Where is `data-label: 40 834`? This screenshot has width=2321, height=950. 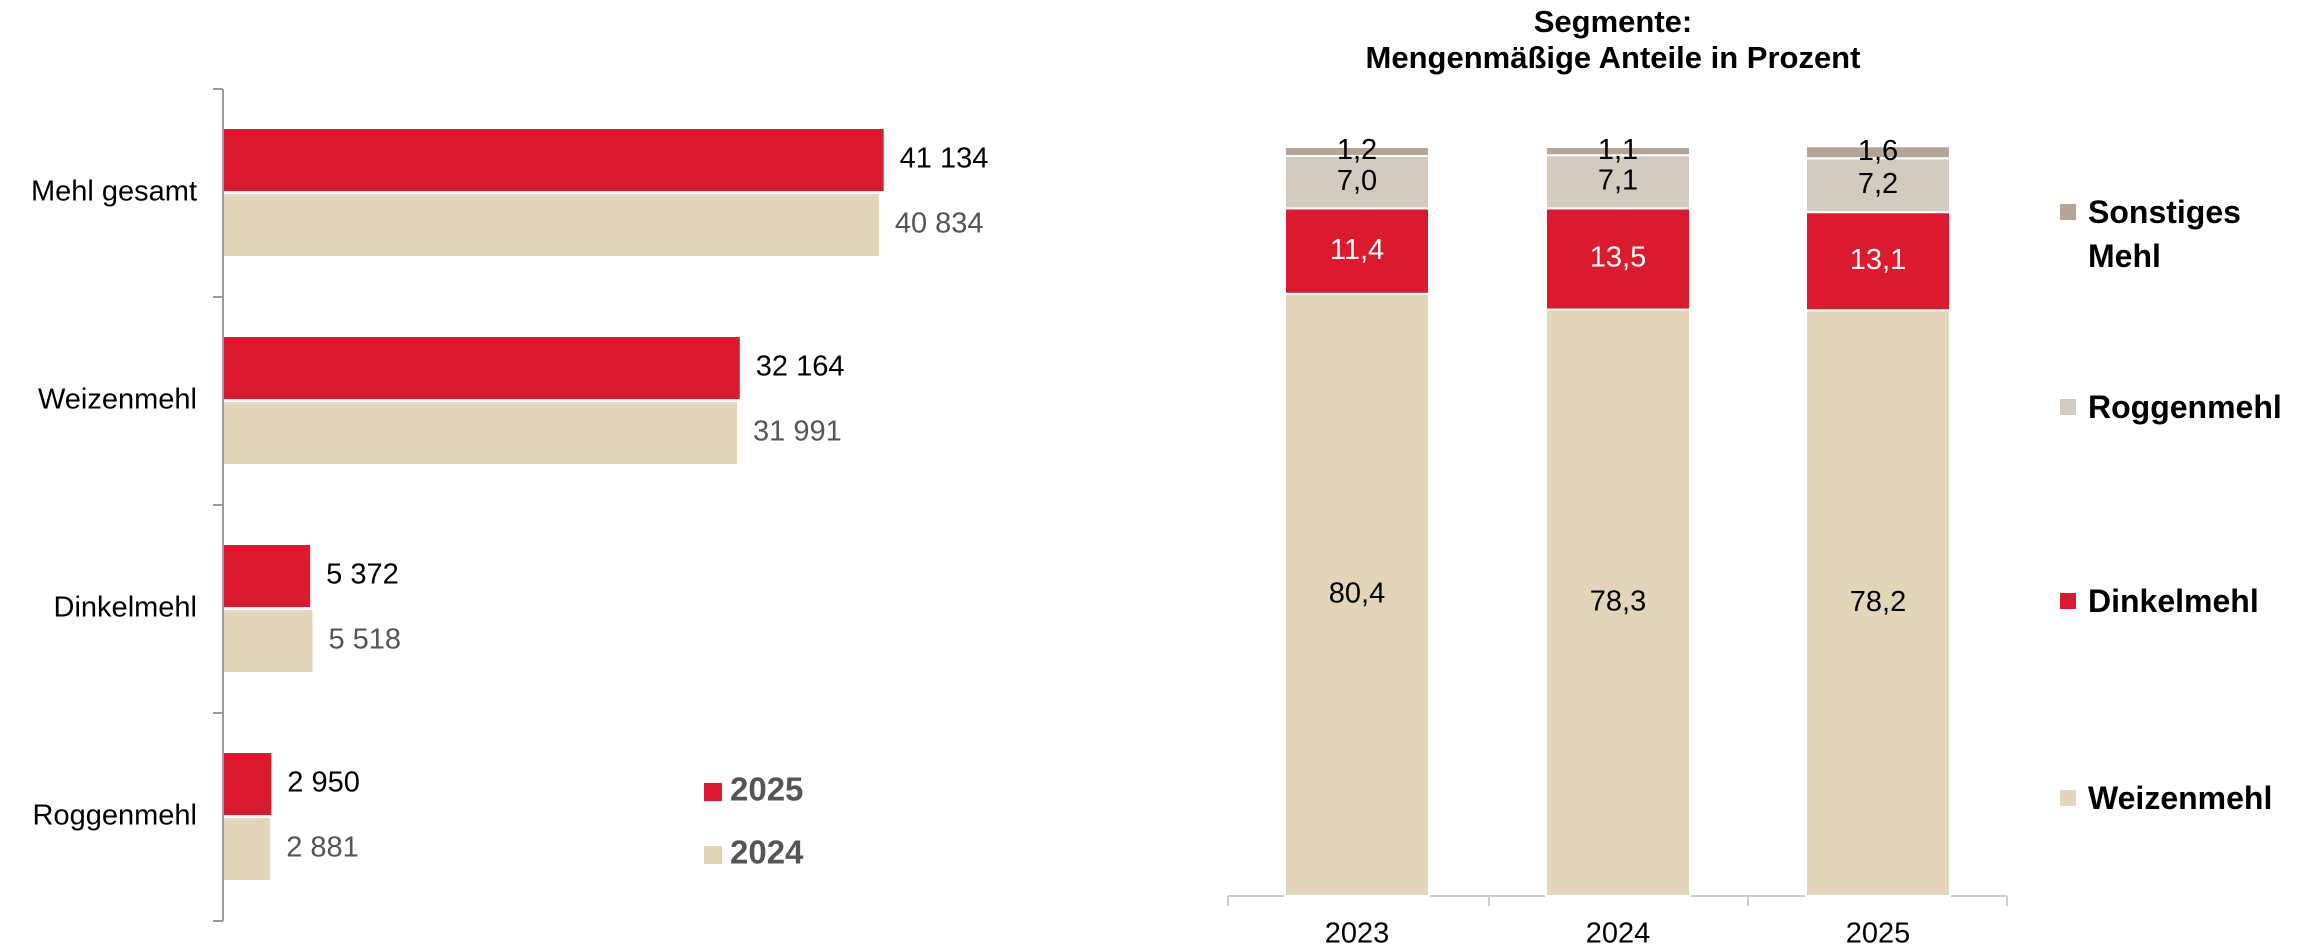
data-label: 40 834 is located at coordinates (939, 224).